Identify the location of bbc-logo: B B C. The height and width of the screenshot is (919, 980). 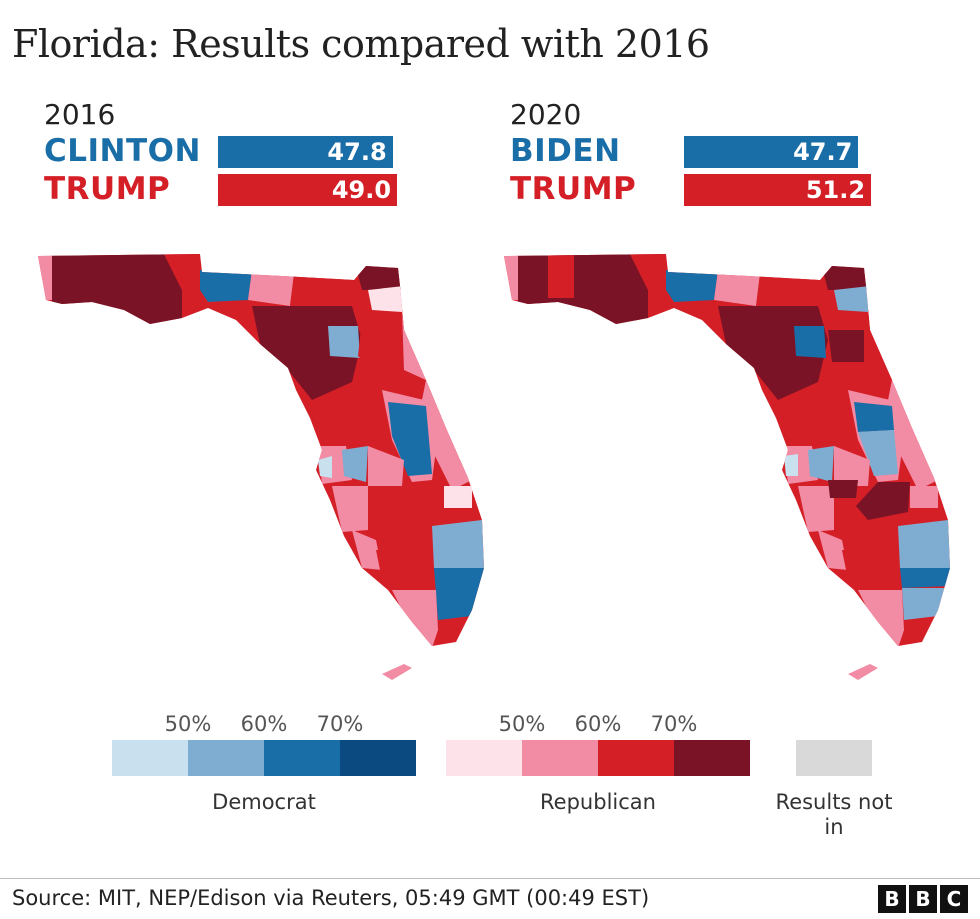
(923, 899).